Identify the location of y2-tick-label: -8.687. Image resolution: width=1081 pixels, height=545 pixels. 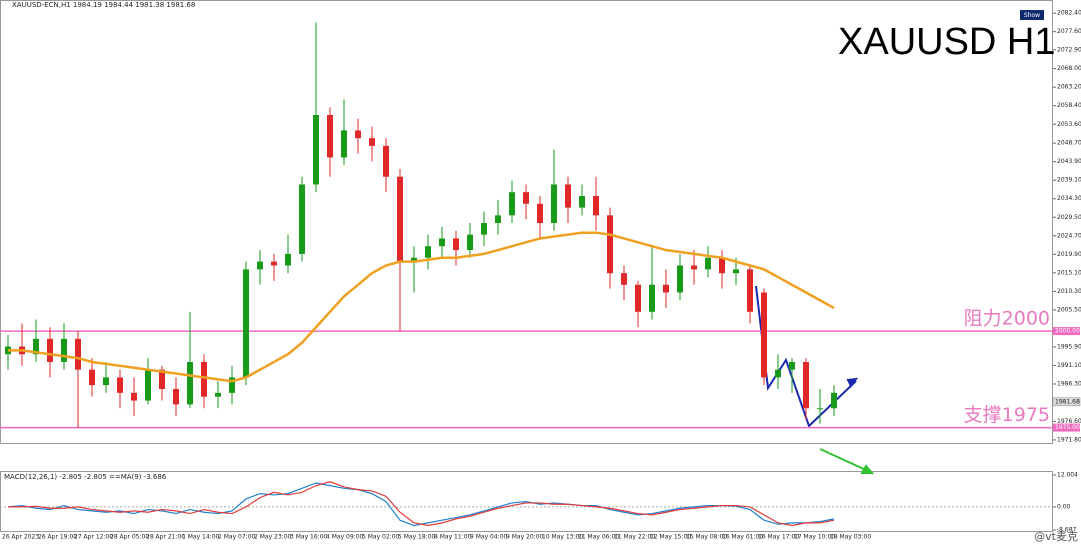
(1067, 530).